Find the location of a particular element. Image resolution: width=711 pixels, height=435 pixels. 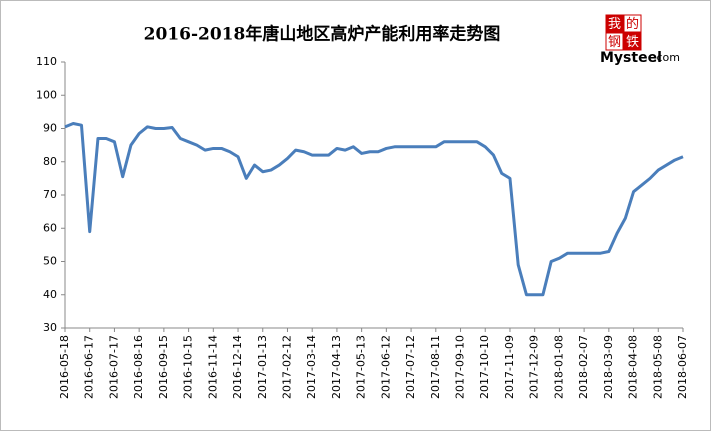

y-tick-label: 70 is located at coordinates (50, 194).